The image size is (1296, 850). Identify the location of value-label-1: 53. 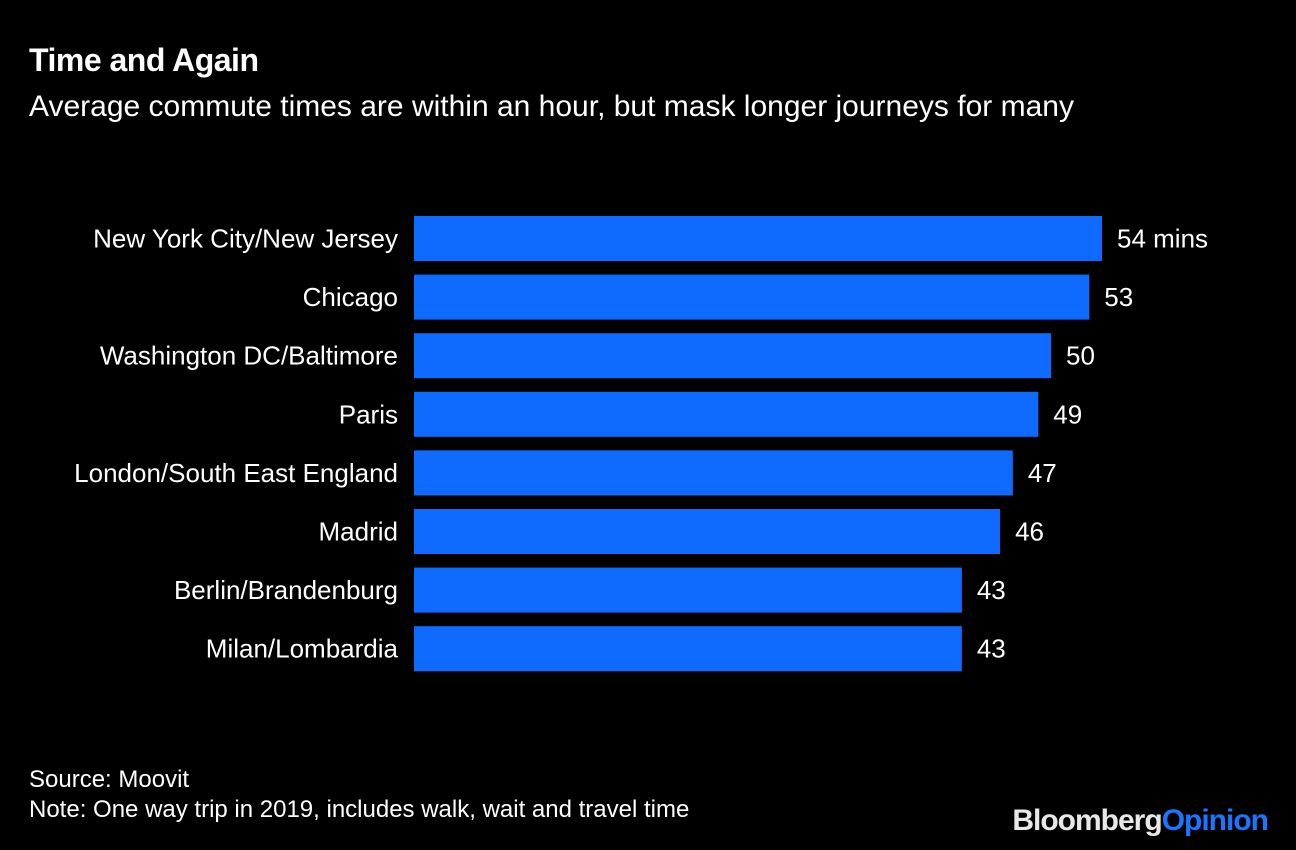
(1118, 297).